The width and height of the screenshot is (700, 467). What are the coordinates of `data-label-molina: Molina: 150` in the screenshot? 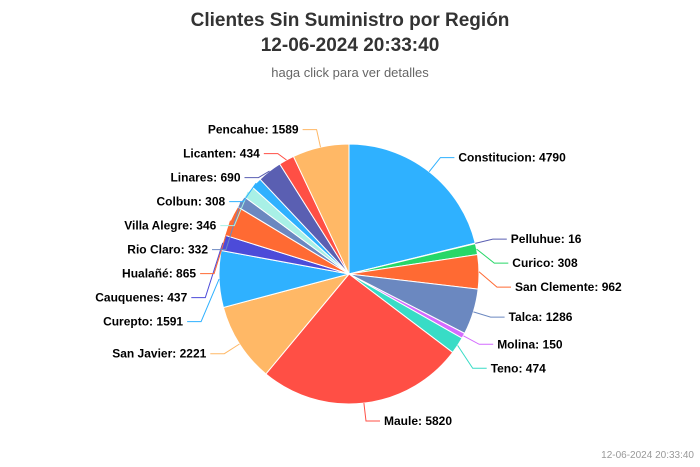 It's located at (530, 344).